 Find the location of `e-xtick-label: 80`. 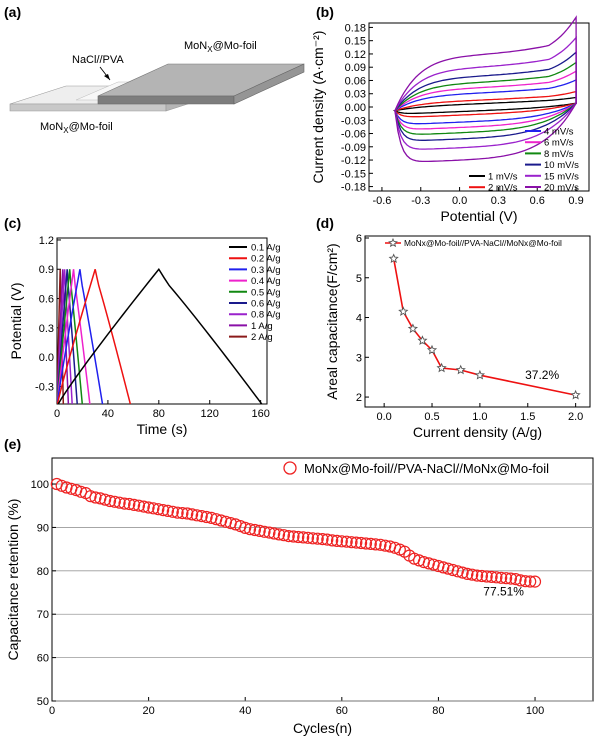

e-xtick-label: 80 is located at coordinates (438, 711).